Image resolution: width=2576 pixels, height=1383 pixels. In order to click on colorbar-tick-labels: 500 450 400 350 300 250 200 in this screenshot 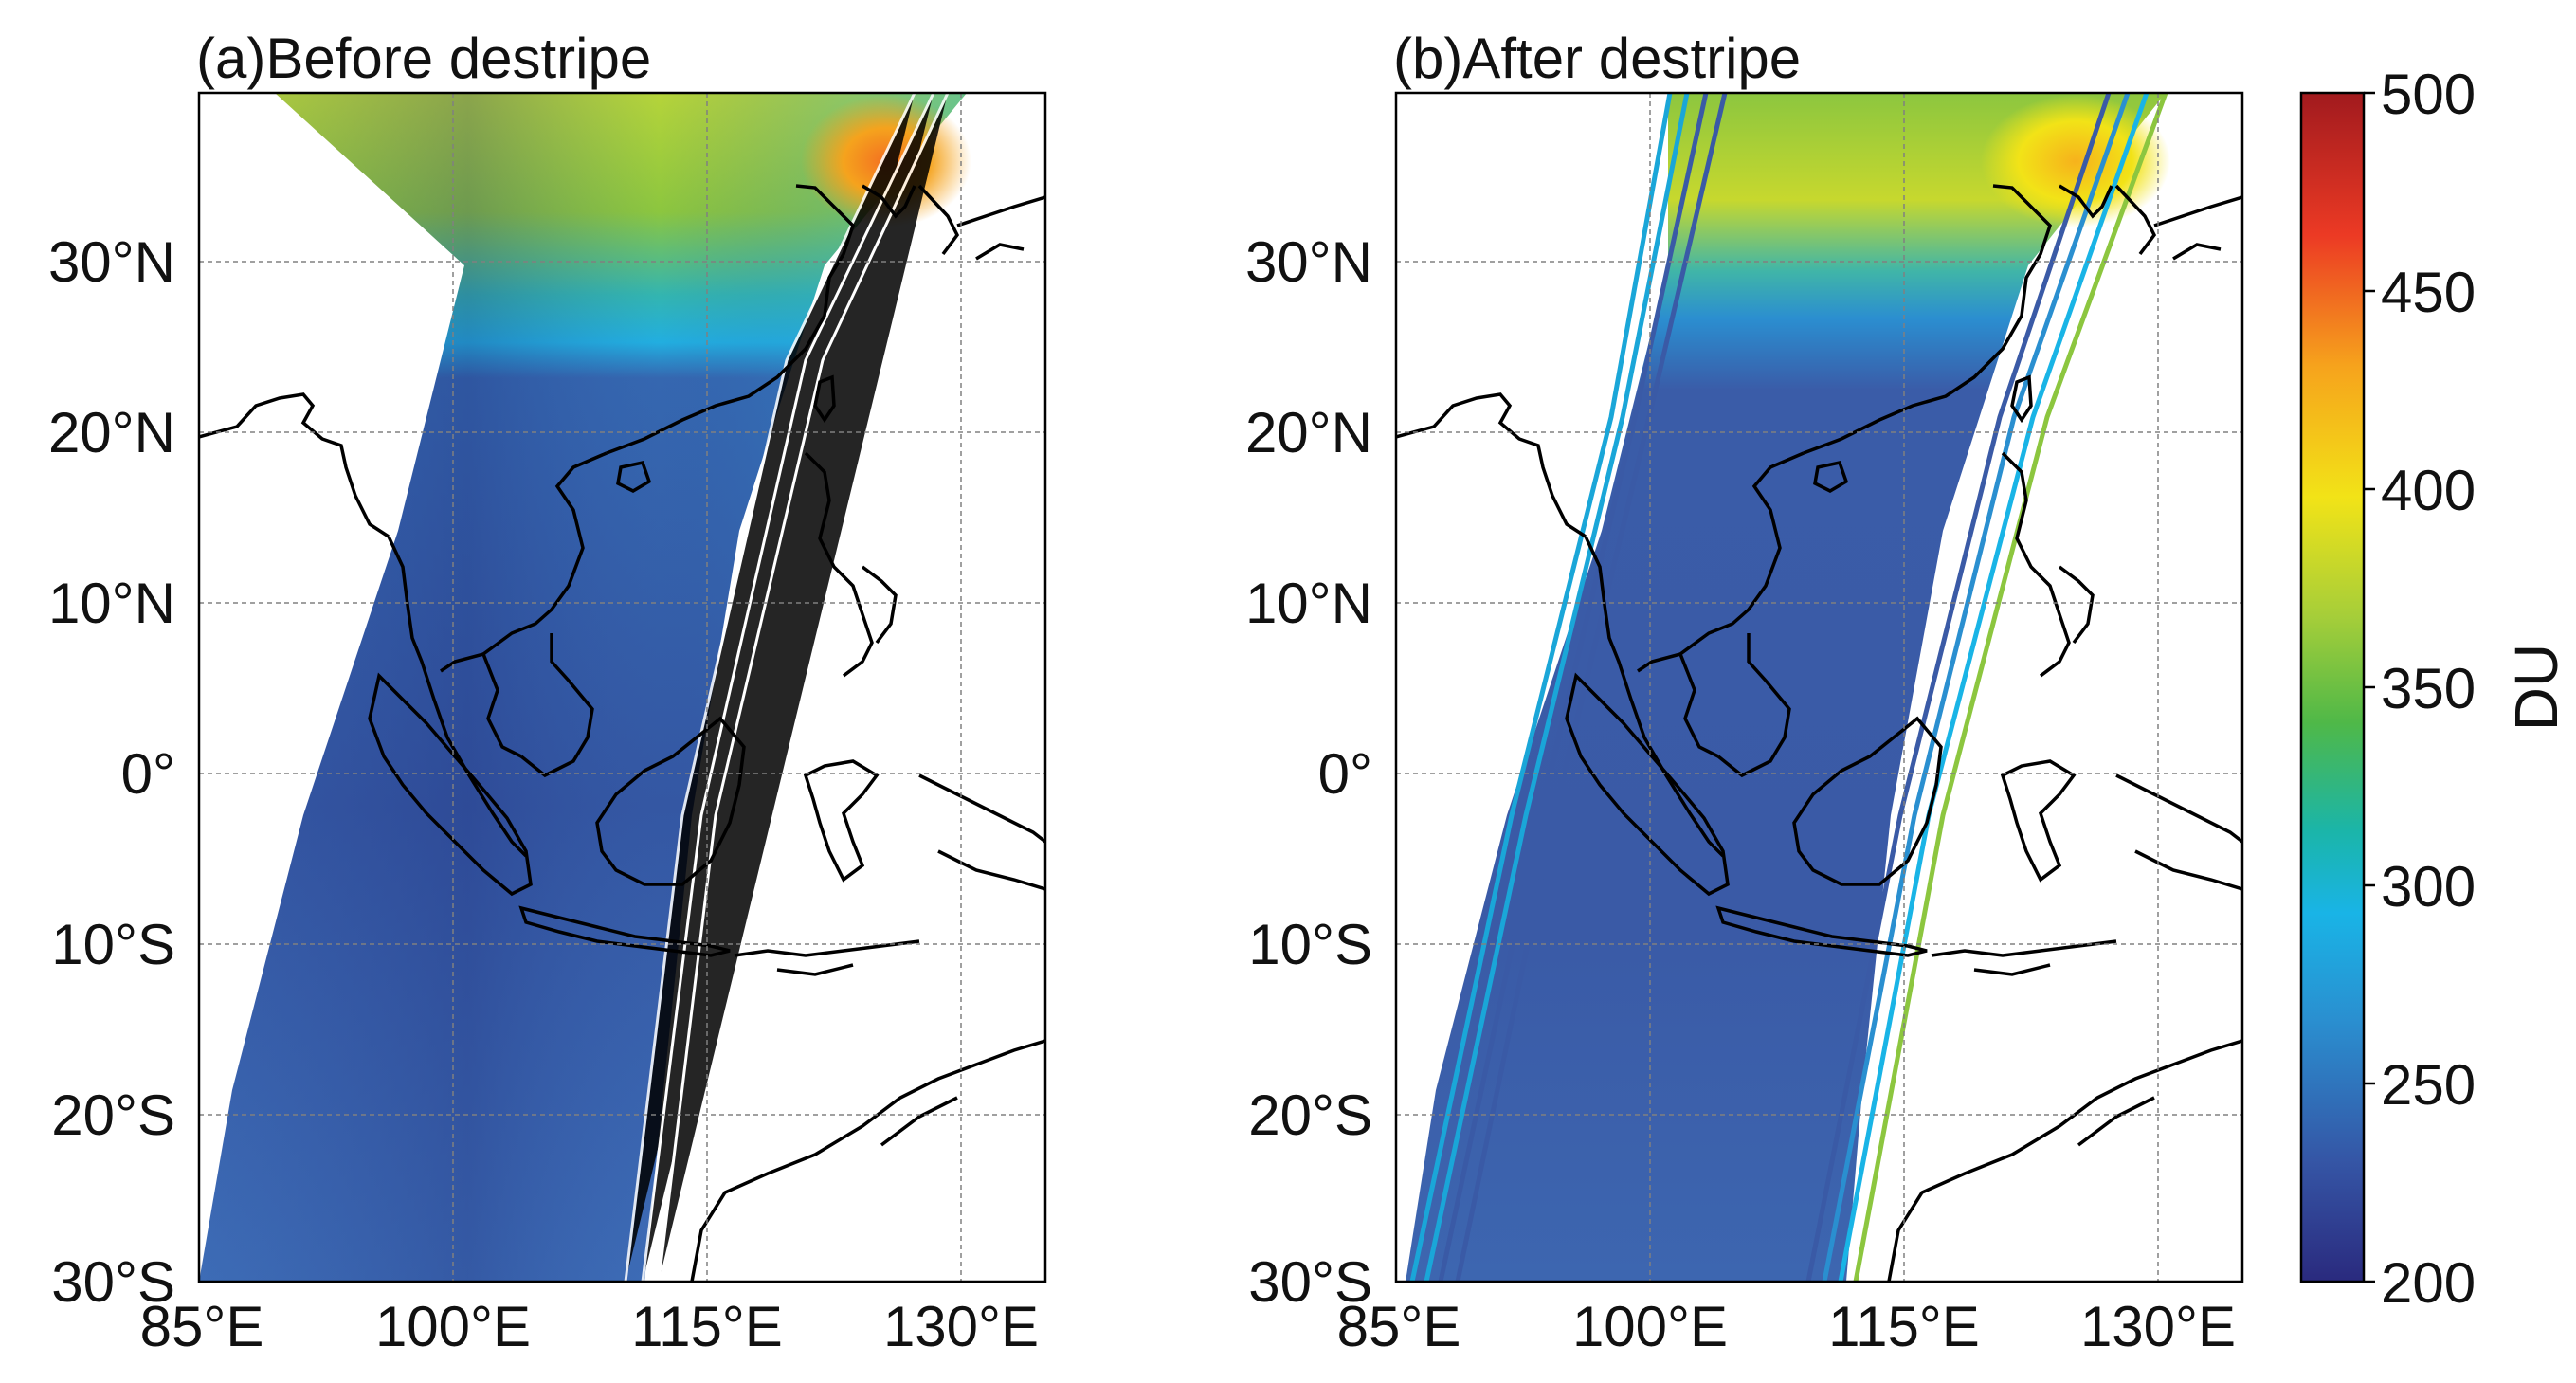, I will do `click(2428, 689)`.